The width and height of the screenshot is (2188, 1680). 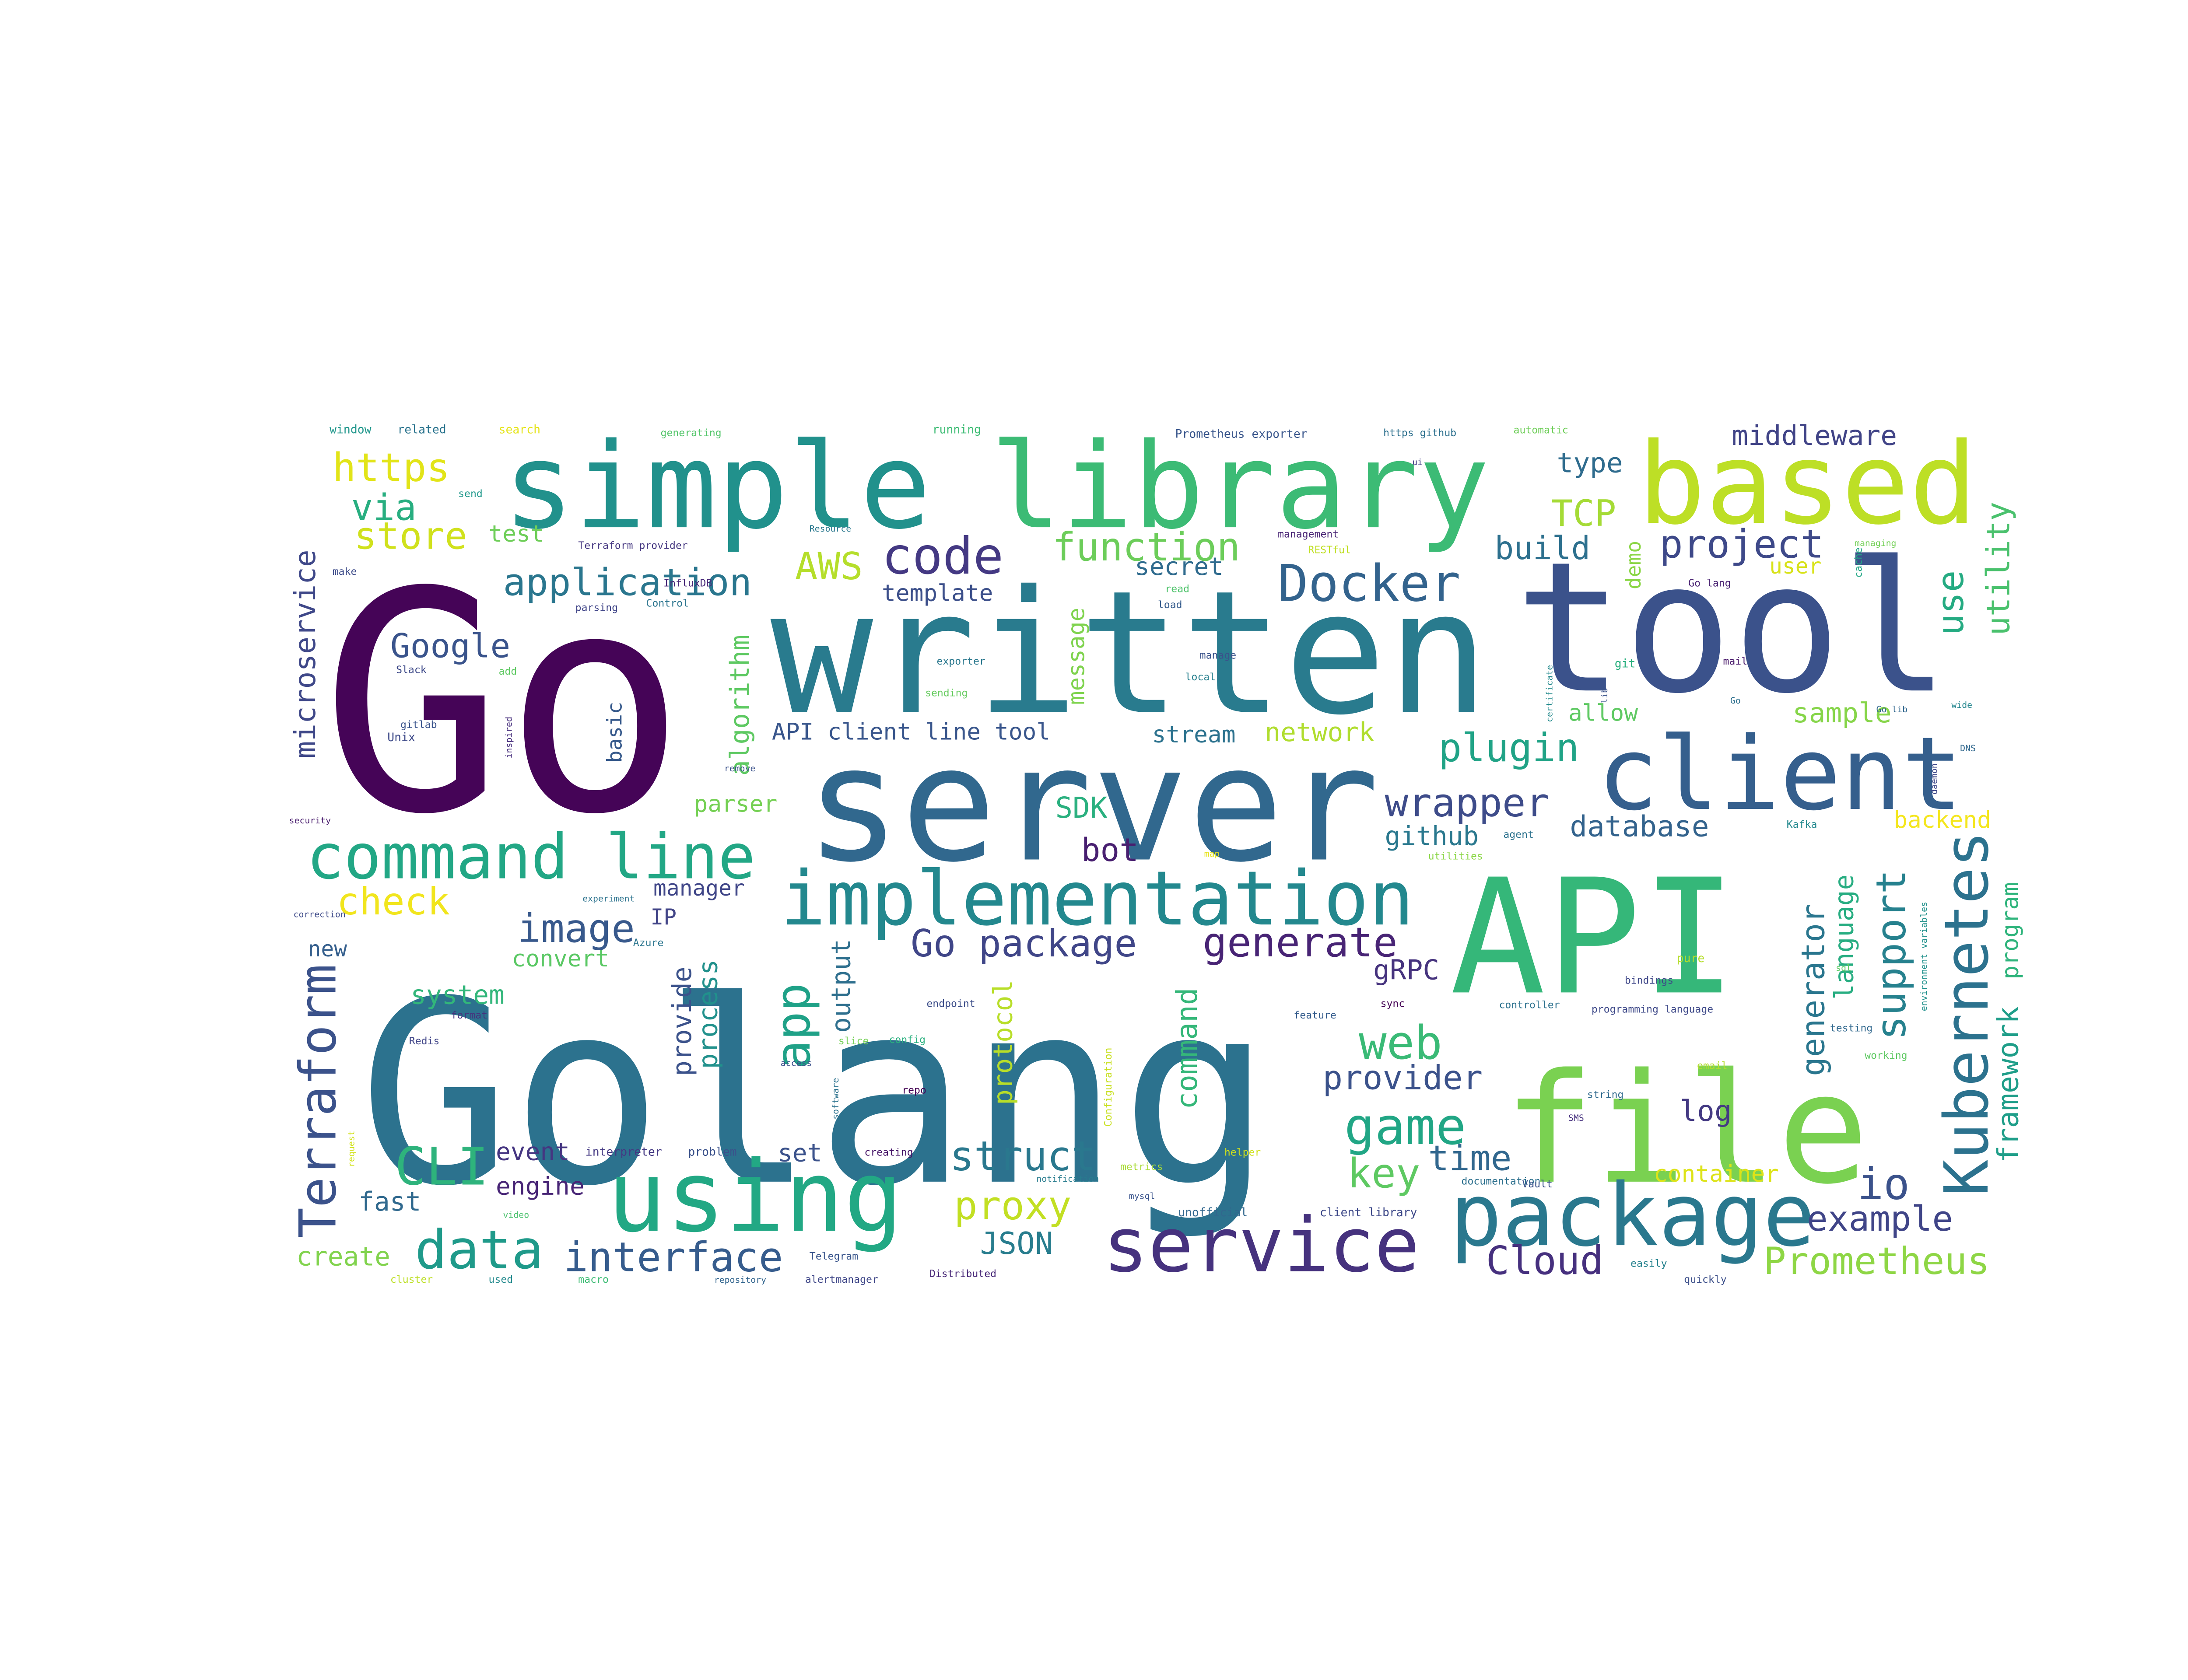 What do you see at coordinates (1550, 693) in the screenshot?
I see `cloud-word: certificate` at bounding box center [1550, 693].